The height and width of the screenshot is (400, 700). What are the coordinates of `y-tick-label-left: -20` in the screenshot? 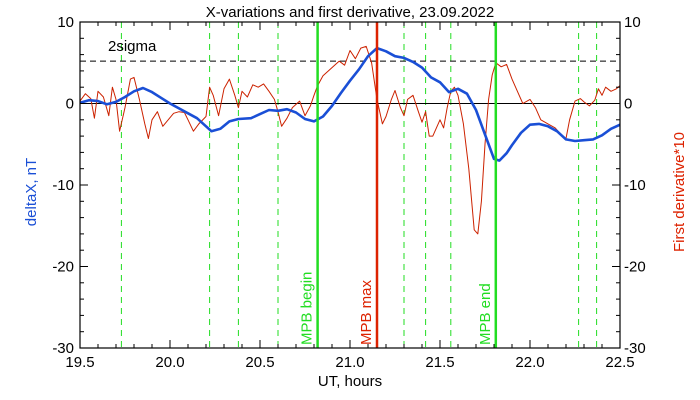 It's located at (63, 267).